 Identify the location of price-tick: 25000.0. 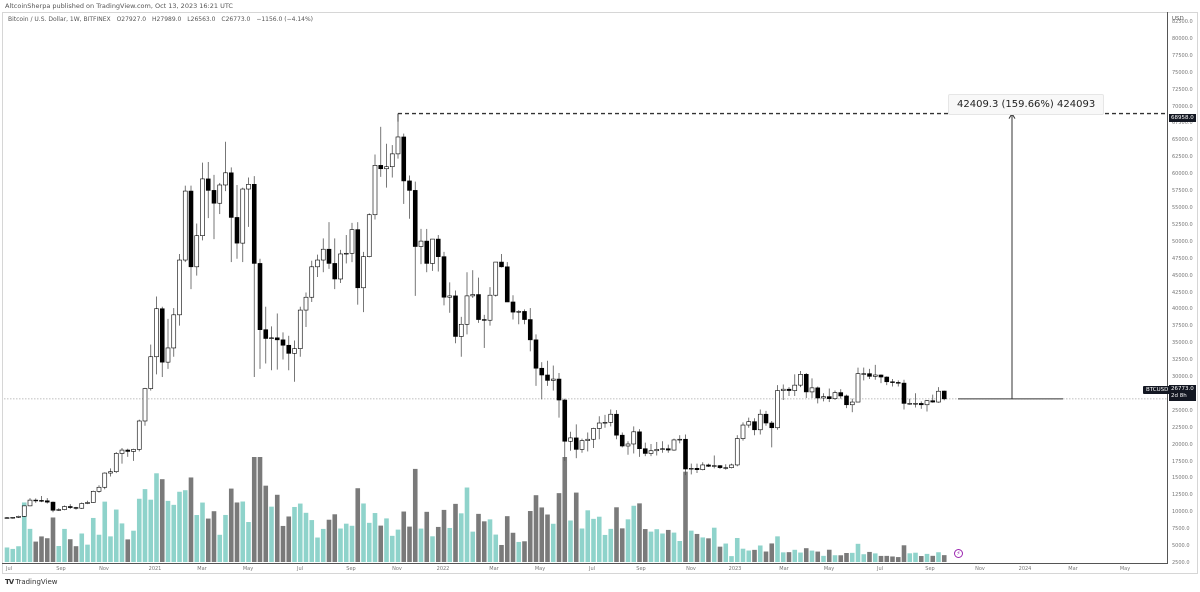
(1182, 410).